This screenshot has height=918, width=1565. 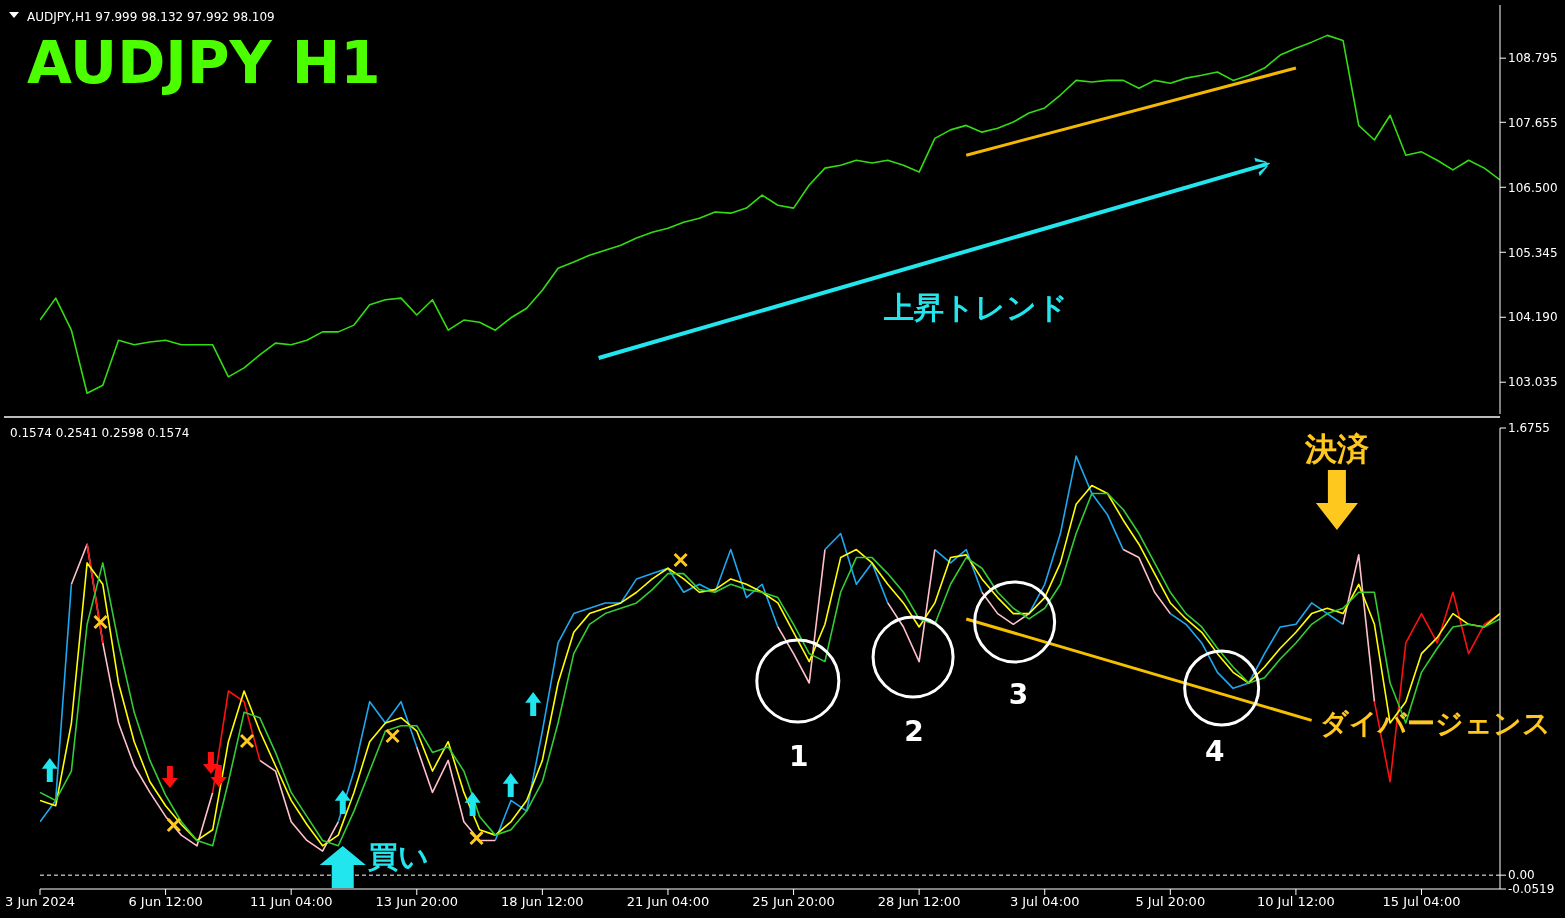 What do you see at coordinates (799, 756) in the screenshot?
I see `annotation: 1` at bounding box center [799, 756].